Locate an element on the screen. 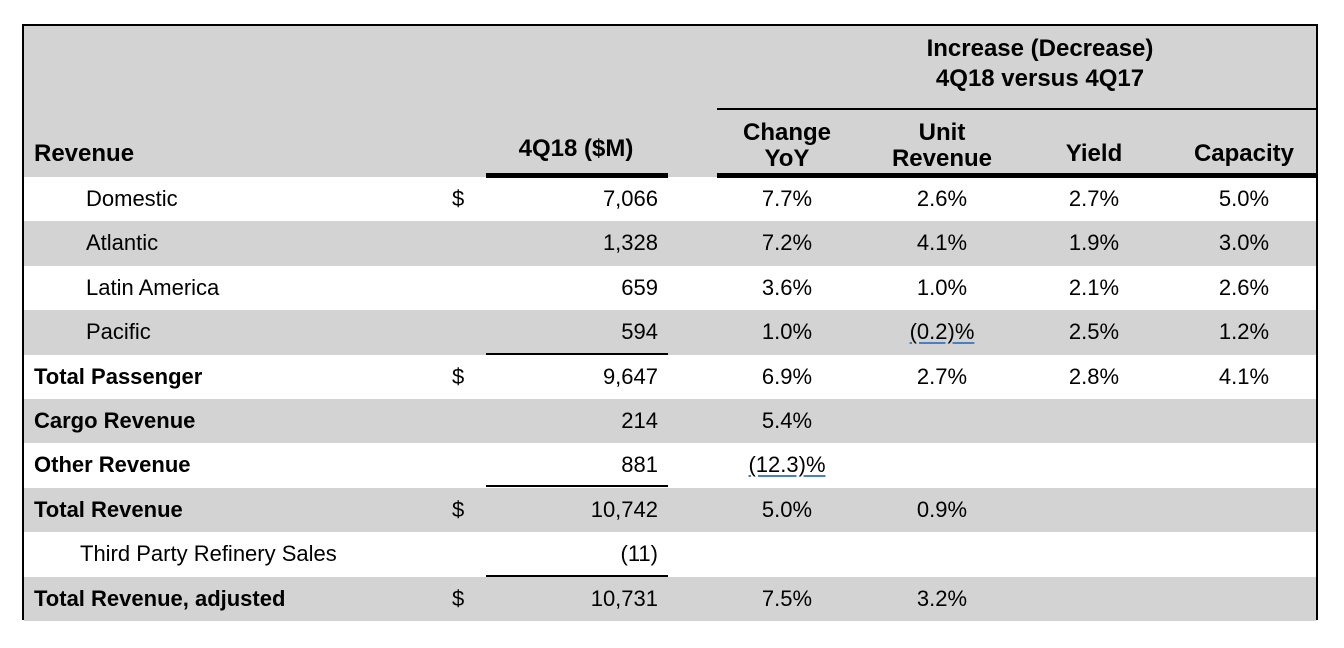 This screenshot has height=648, width=1344. yield-cell: 2.1% is located at coordinates (1094, 287).